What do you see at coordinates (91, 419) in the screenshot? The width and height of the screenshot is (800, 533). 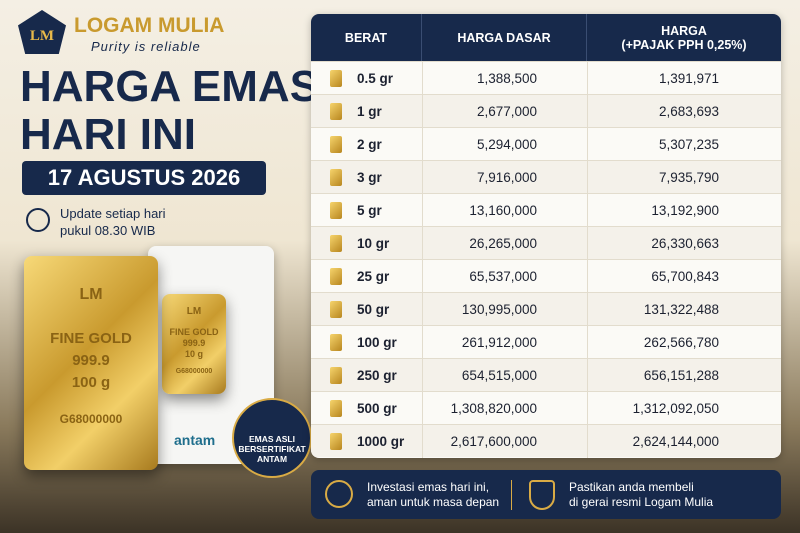 I see `bar-text: G68000000` at bounding box center [91, 419].